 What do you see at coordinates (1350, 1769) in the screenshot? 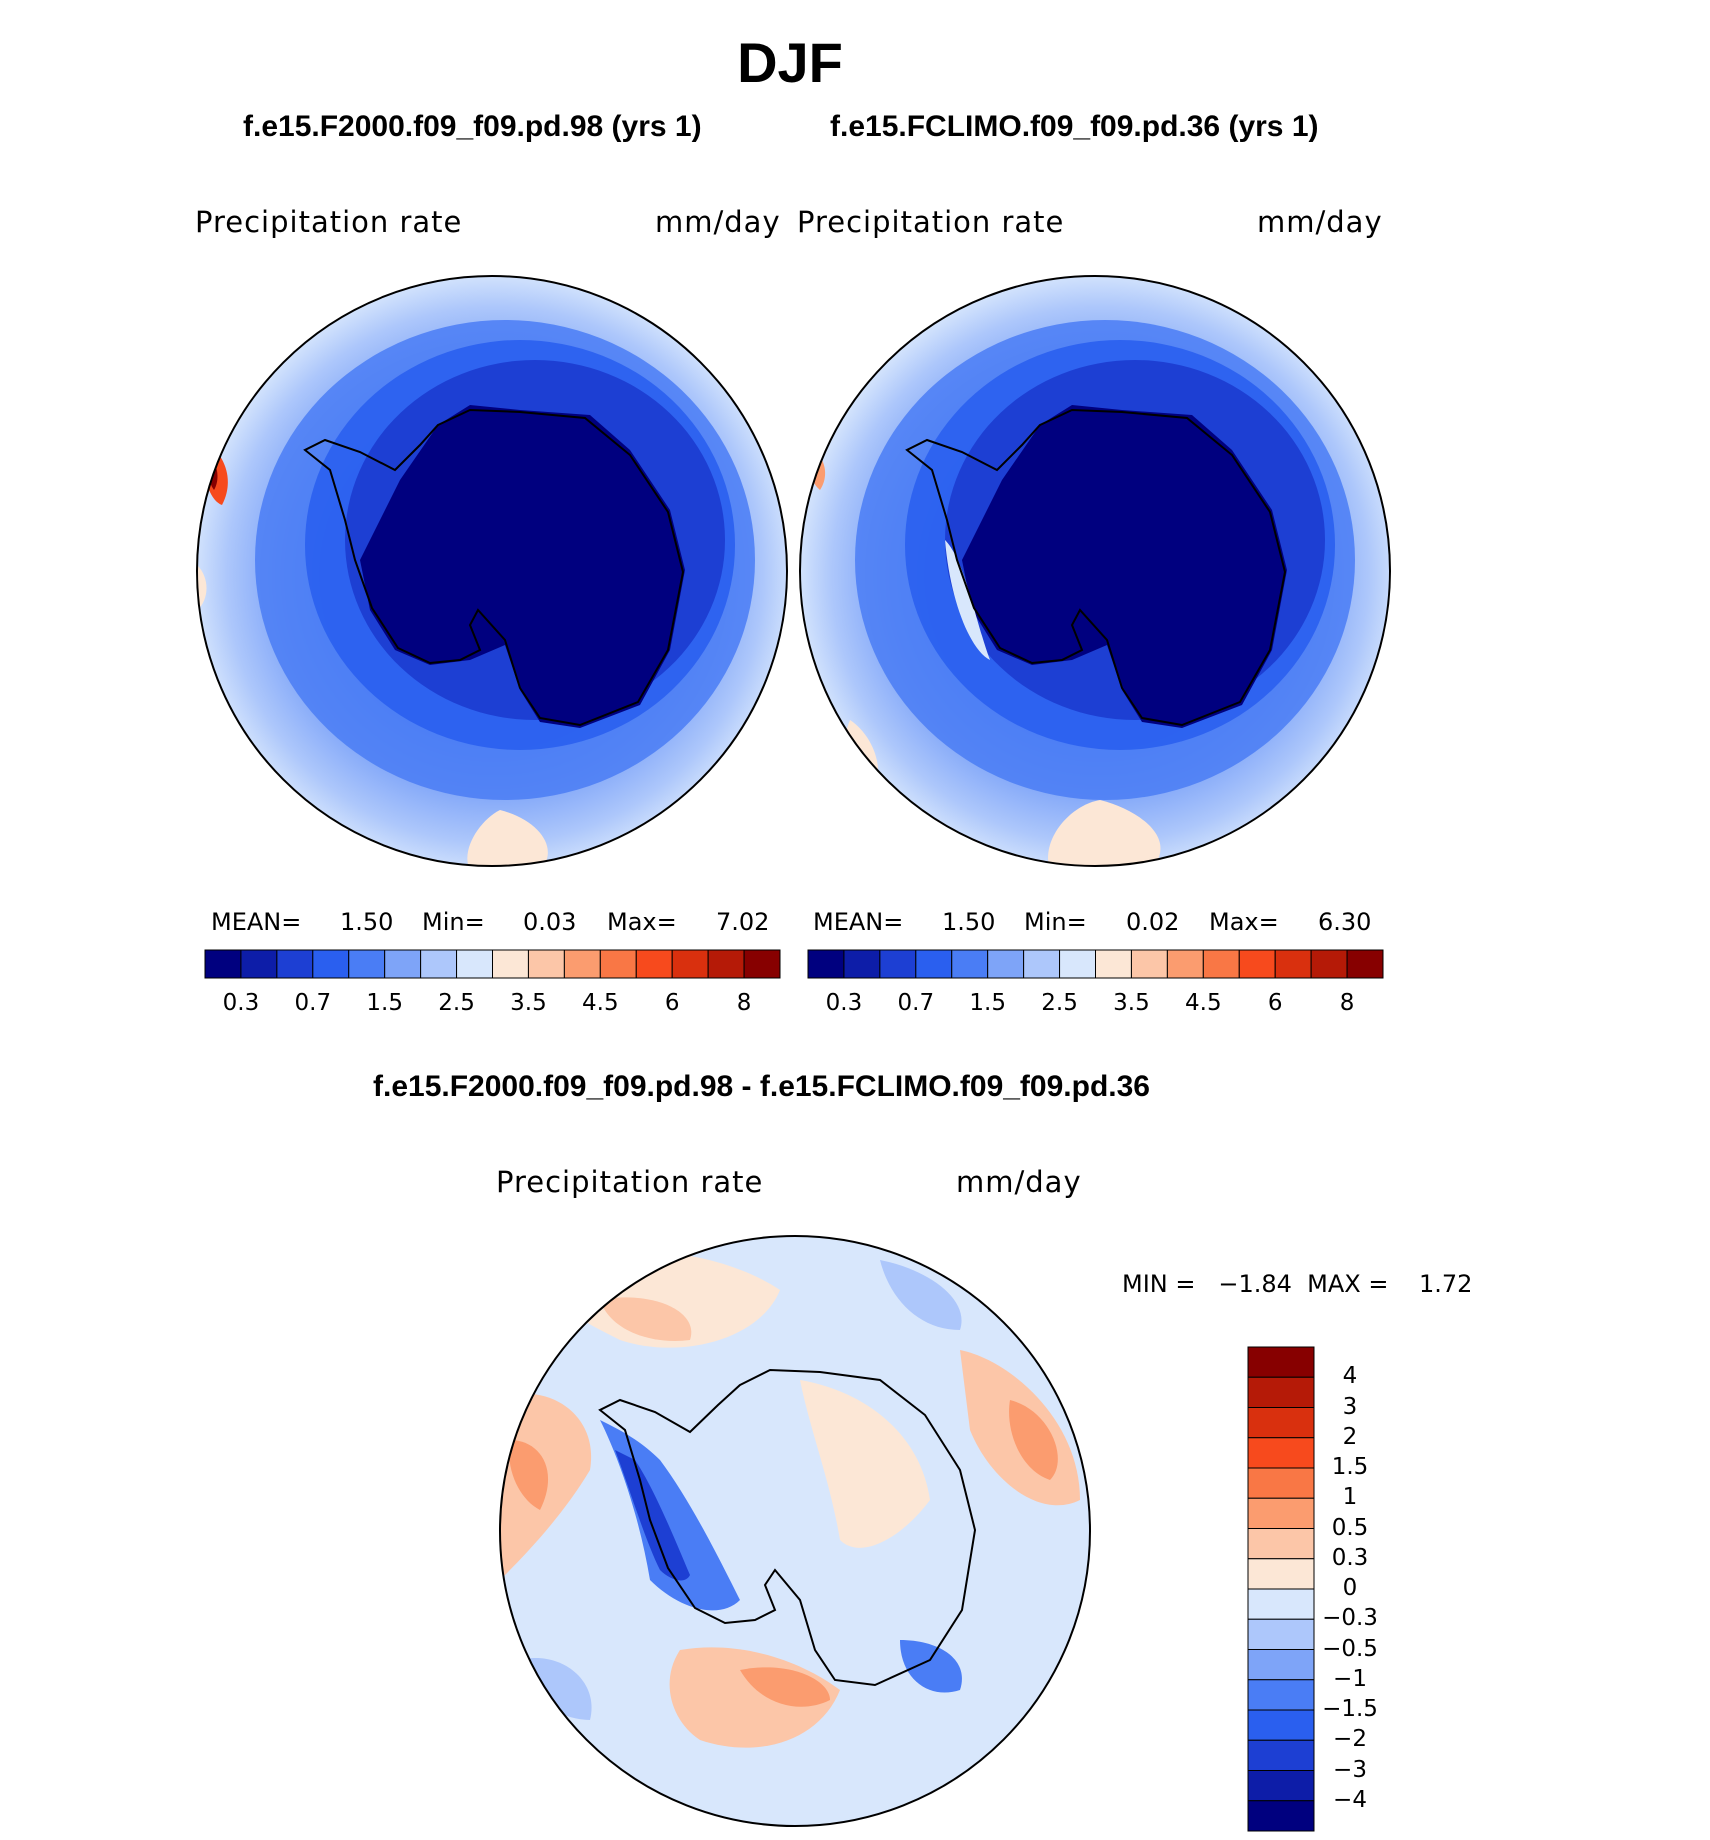
I see `colorbar-tick-label: −3` at bounding box center [1350, 1769].